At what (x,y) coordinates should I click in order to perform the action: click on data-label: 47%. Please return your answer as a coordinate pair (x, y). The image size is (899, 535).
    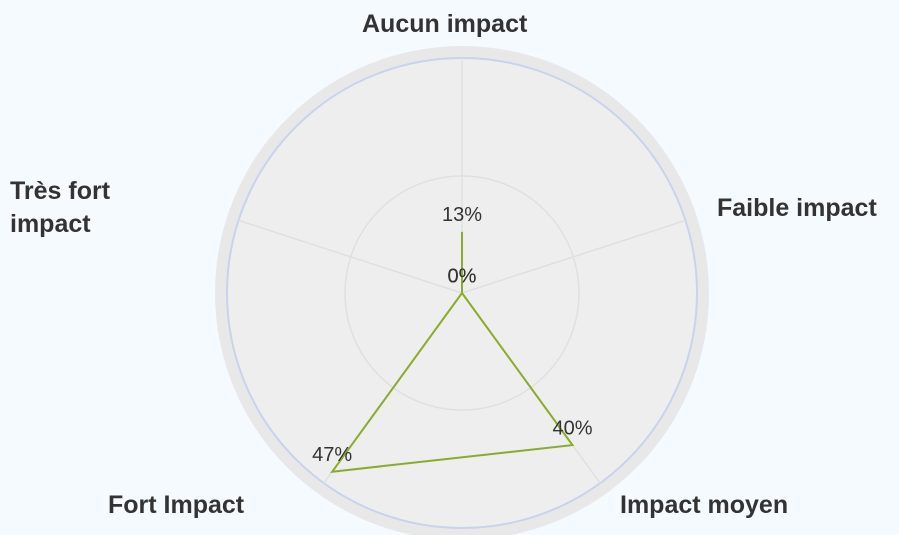
    Looking at the image, I should click on (332, 455).